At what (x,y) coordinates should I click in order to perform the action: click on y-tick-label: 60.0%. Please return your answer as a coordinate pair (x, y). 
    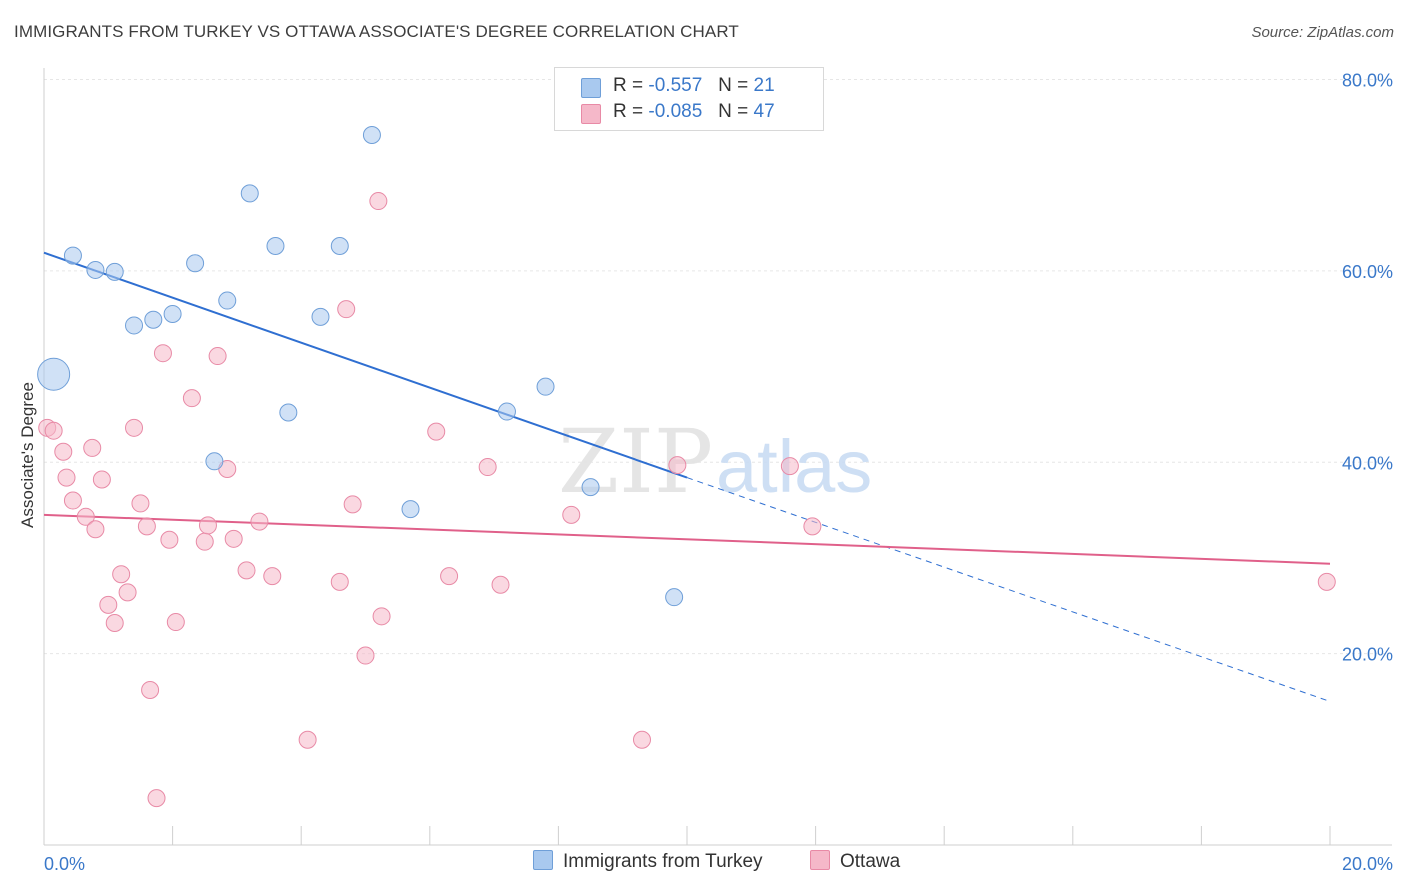
    Looking at the image, I should click on (1367, 272).